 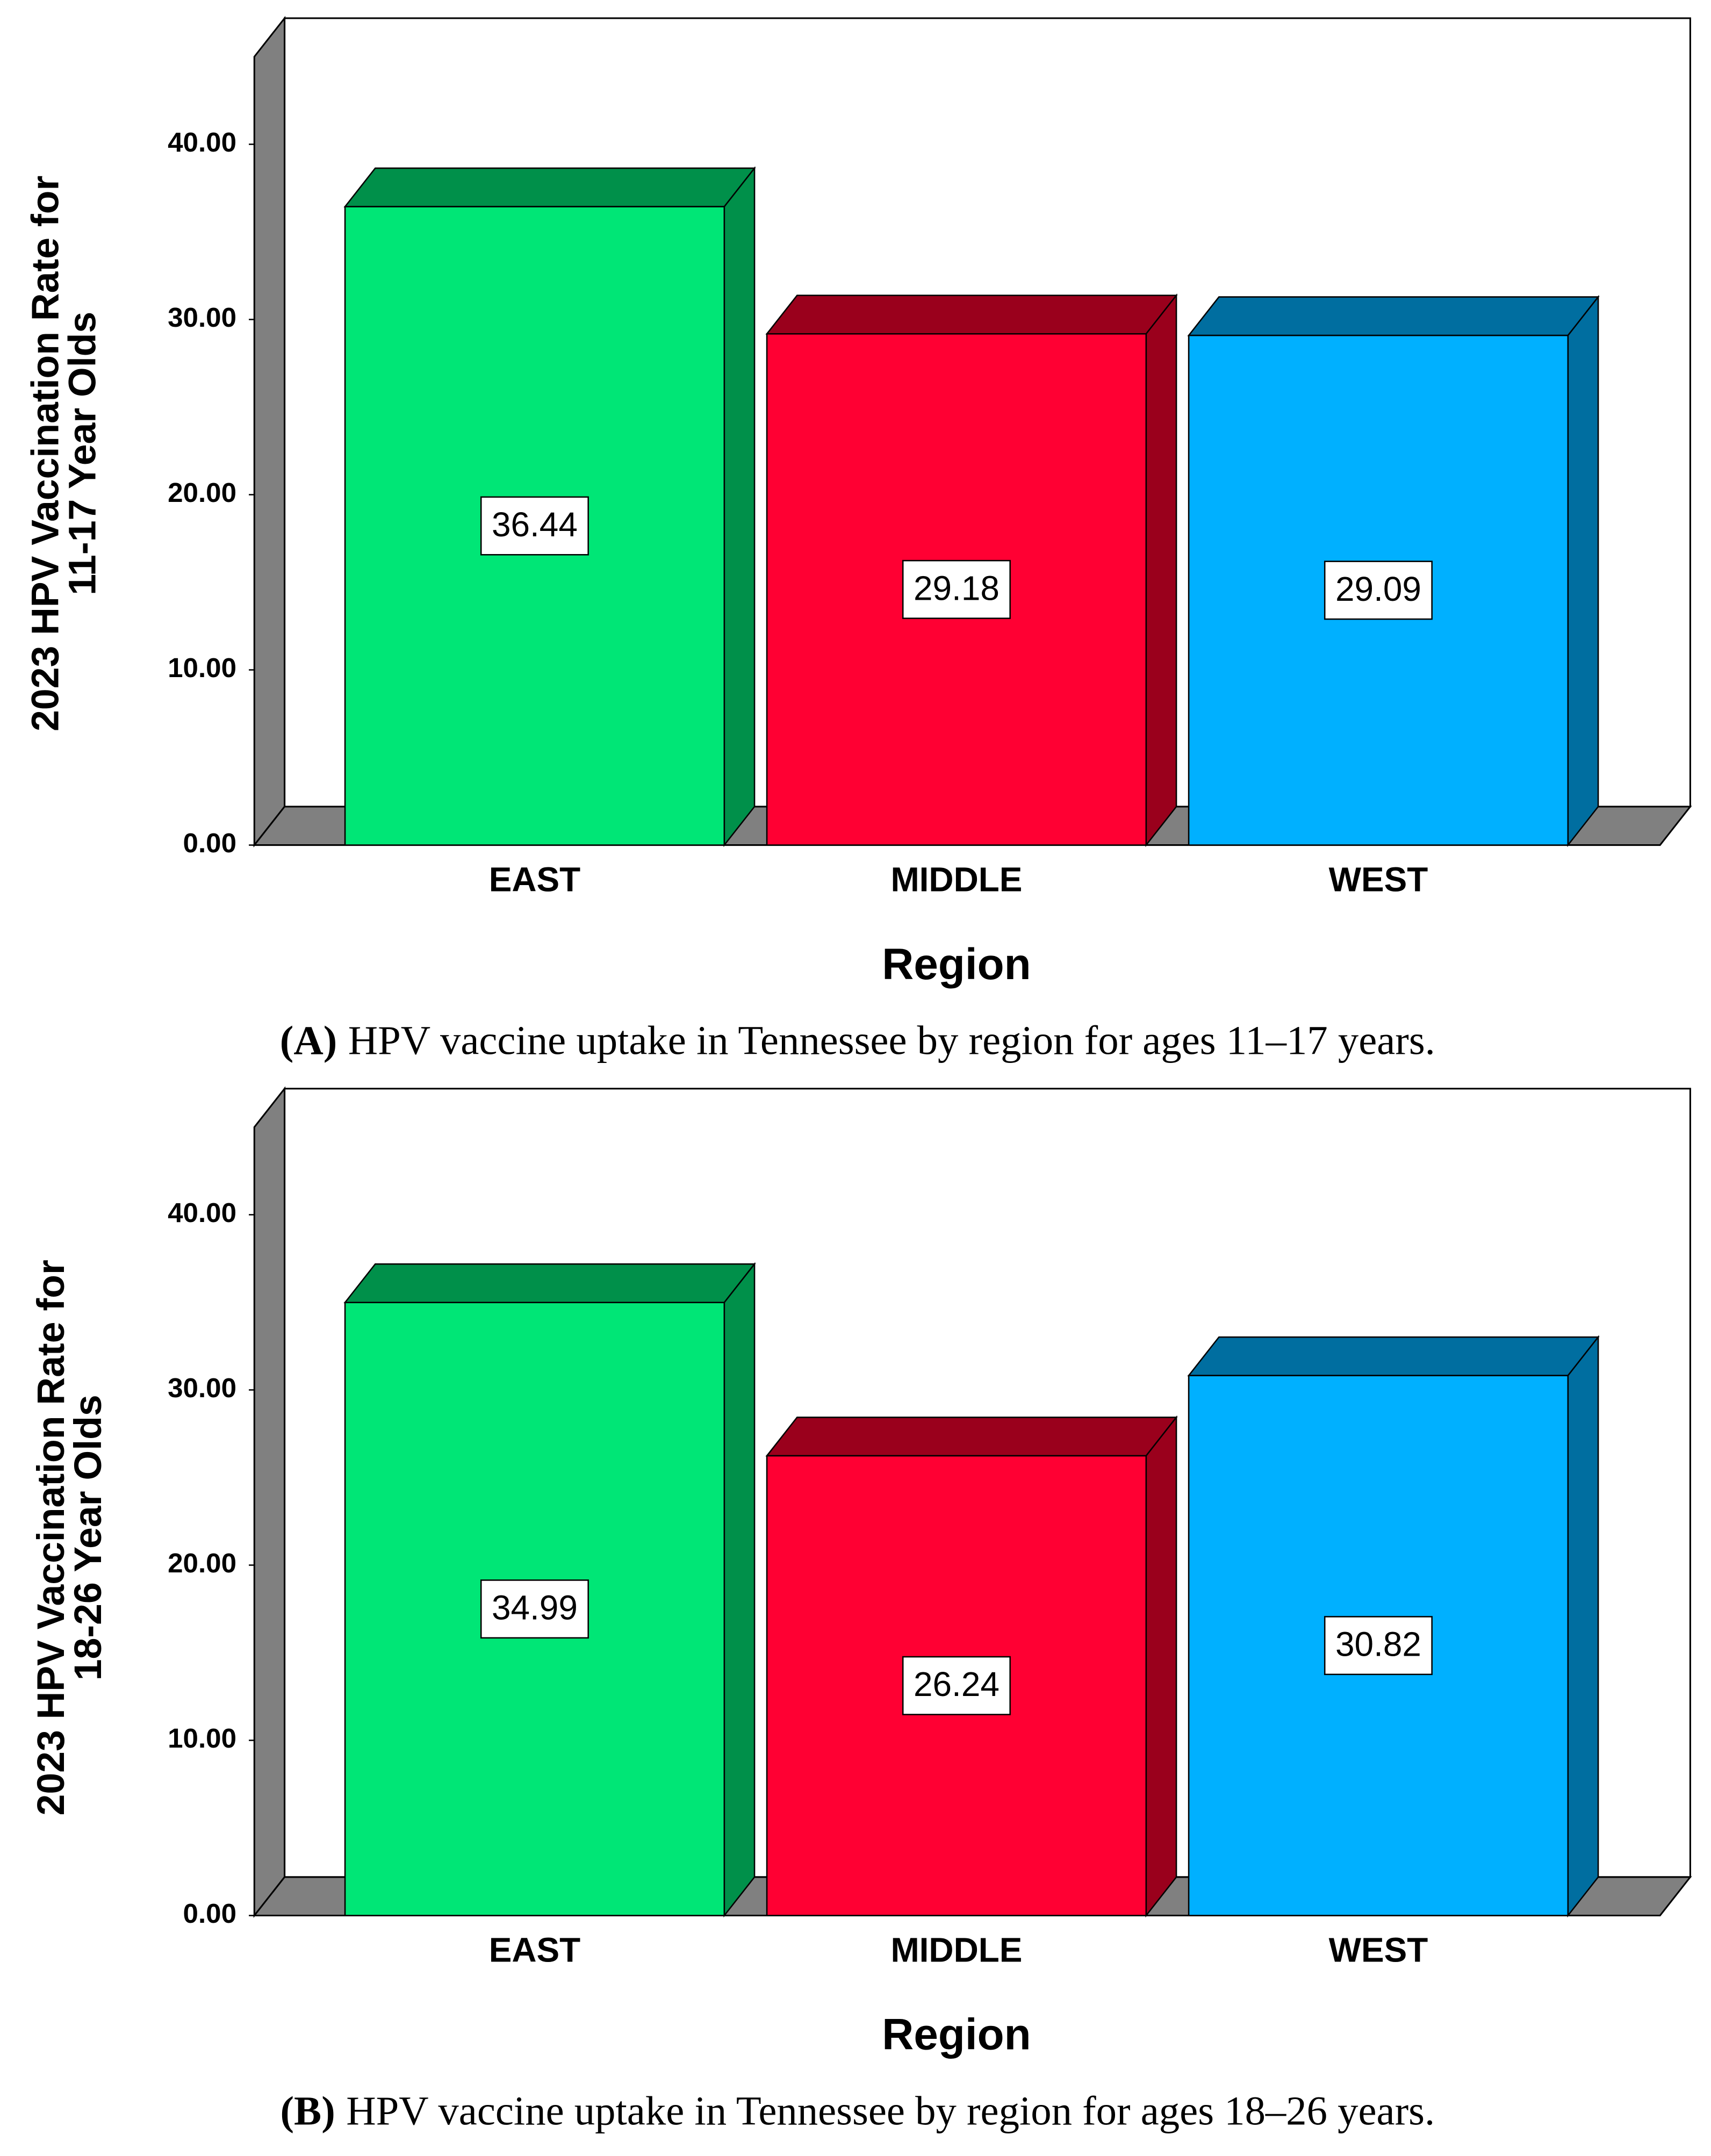 I want to click on caption-label: (A), so click(x=308, y=1040).